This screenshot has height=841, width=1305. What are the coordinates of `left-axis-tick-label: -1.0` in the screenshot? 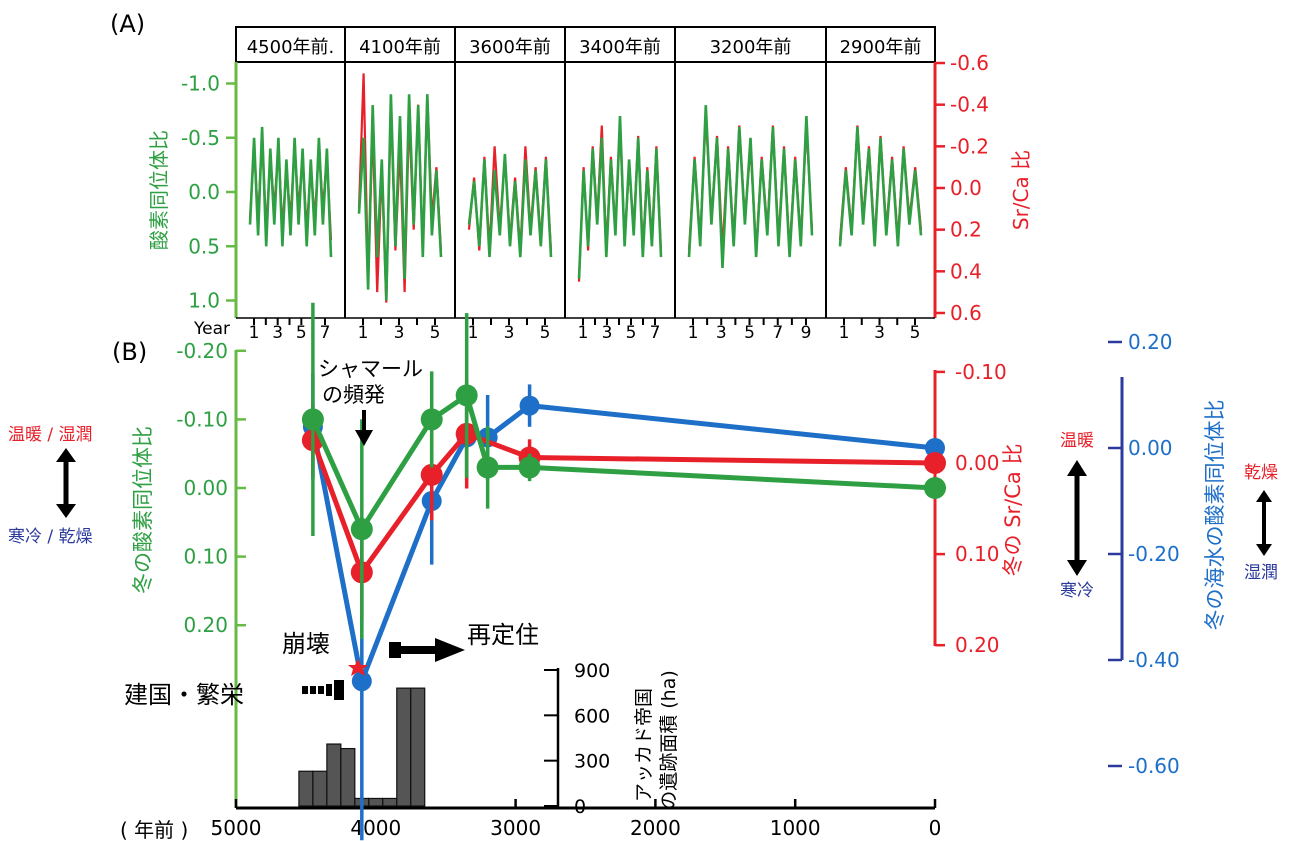 It's located at (200, 84).